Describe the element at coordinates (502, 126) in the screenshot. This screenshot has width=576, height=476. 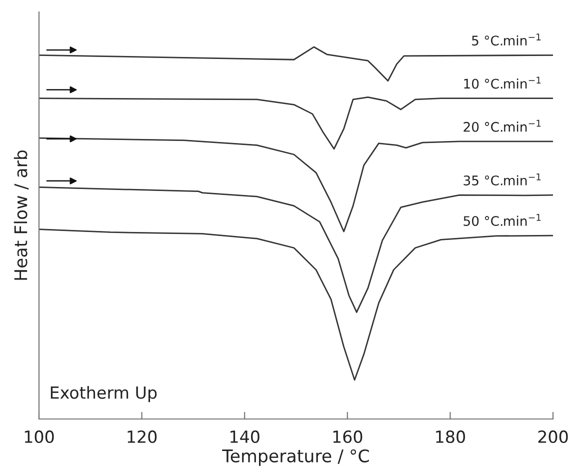
I see `series-label: 20 °C.min$^{−1}$` at that location.